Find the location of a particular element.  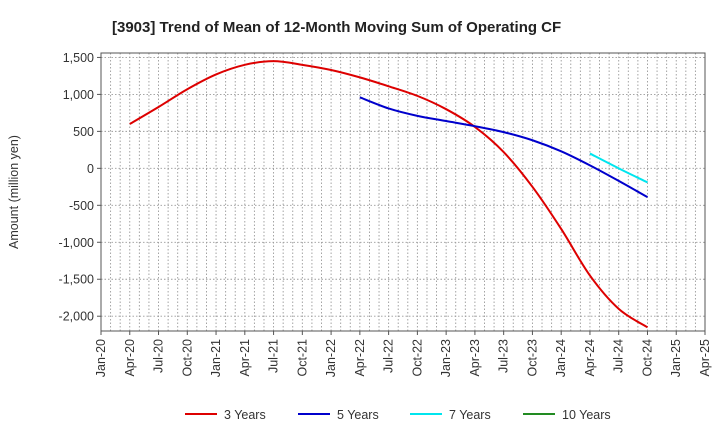

x-tick-label: Oct-21 is located at coordinates (302, 358).